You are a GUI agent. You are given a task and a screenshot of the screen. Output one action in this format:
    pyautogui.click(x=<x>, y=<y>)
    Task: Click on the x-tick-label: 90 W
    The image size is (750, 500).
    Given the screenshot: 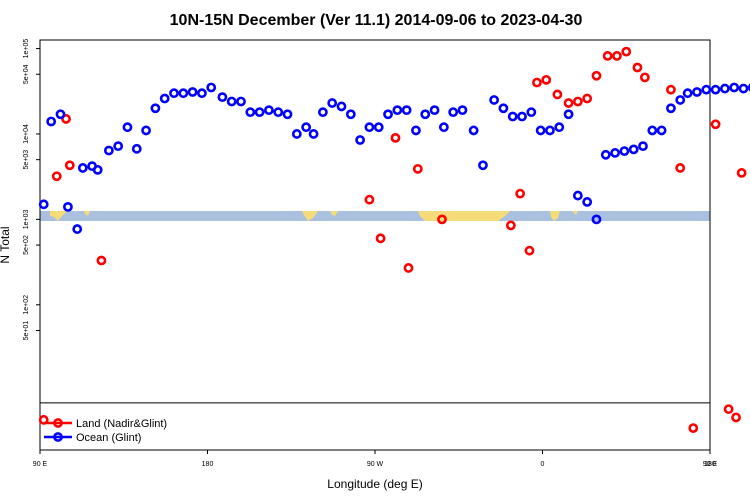 What is the action you would take?
    pyautogui.click(x=375, y=464)
    